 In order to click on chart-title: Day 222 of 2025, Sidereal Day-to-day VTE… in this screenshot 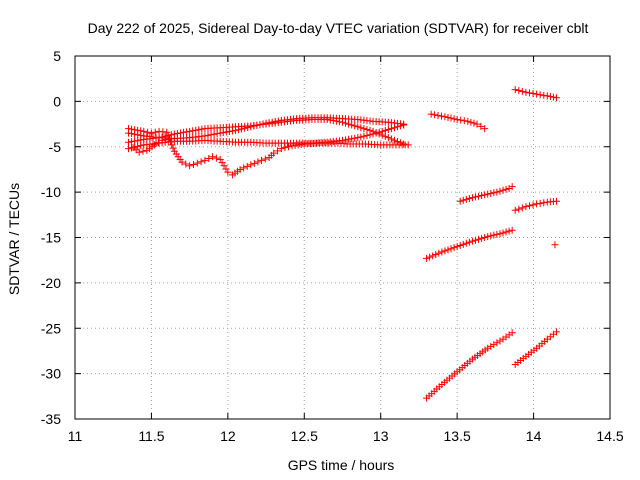, I will do `click(338, 28)`.